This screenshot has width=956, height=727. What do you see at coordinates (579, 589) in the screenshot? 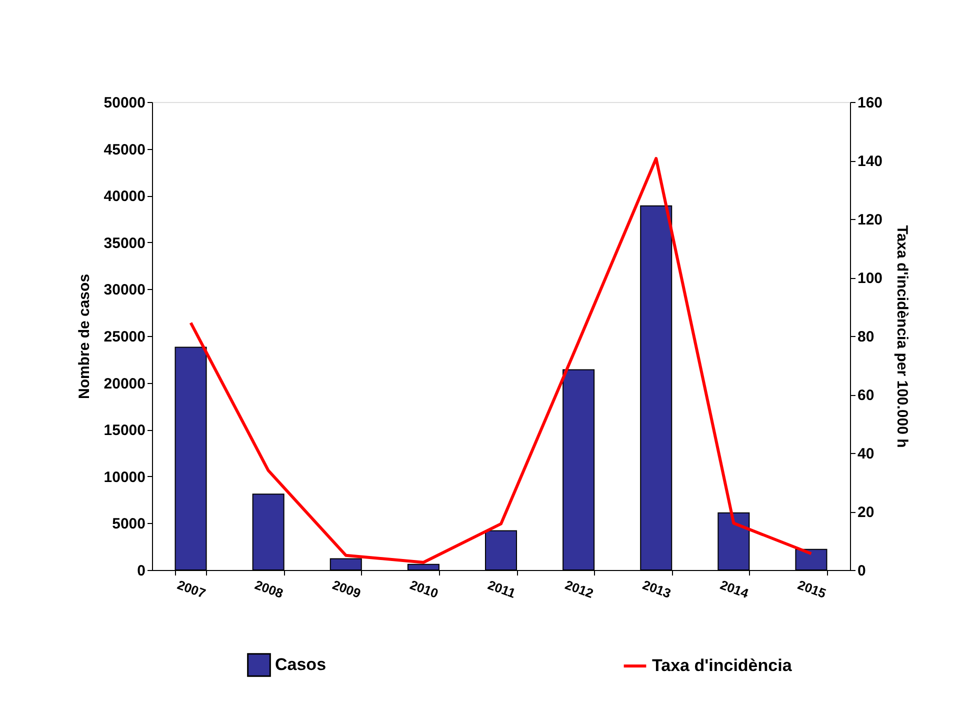
I see `x-tick-label: 2012` at bounding box center [579, 589].